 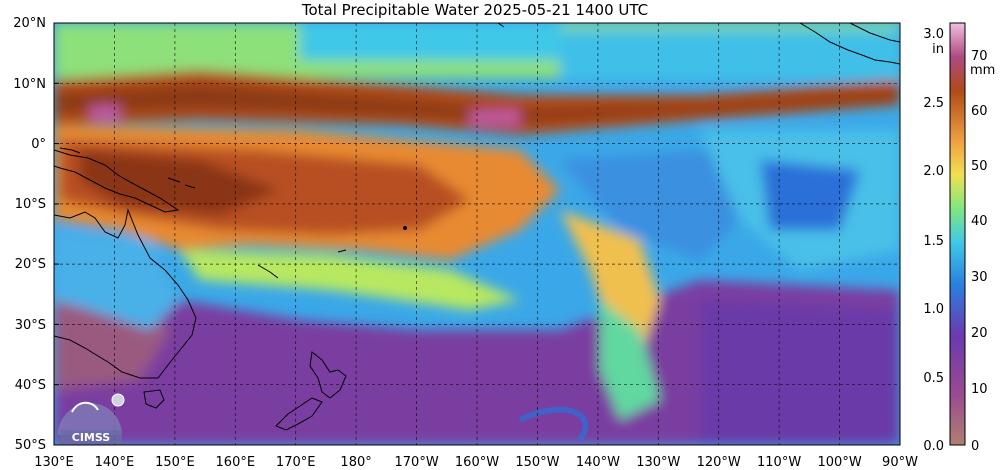 What do you see at coordinates (933, 171) in the screenshot?
I see `in-tick: 2.0` at bounding box center [933, 171].